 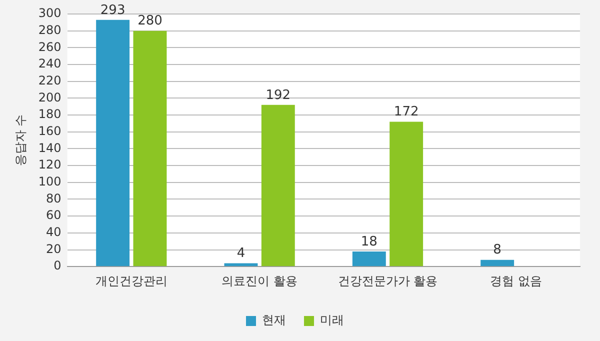 What do you see at coordinates (497, 250) in the screenshot?
I see `data-label: 8` at bounding box center [497, 250].